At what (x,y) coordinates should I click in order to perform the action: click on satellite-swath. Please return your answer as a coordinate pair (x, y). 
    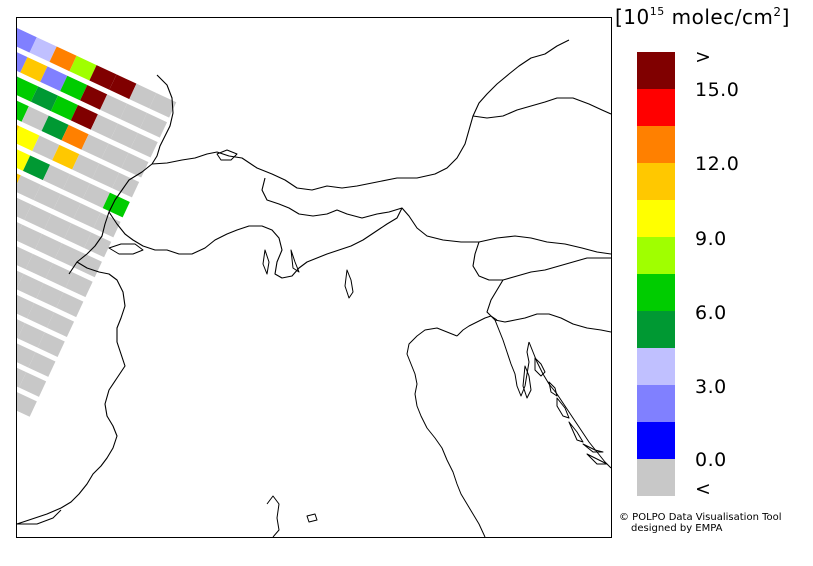
    Looking at the image, I should click on (97, 222).